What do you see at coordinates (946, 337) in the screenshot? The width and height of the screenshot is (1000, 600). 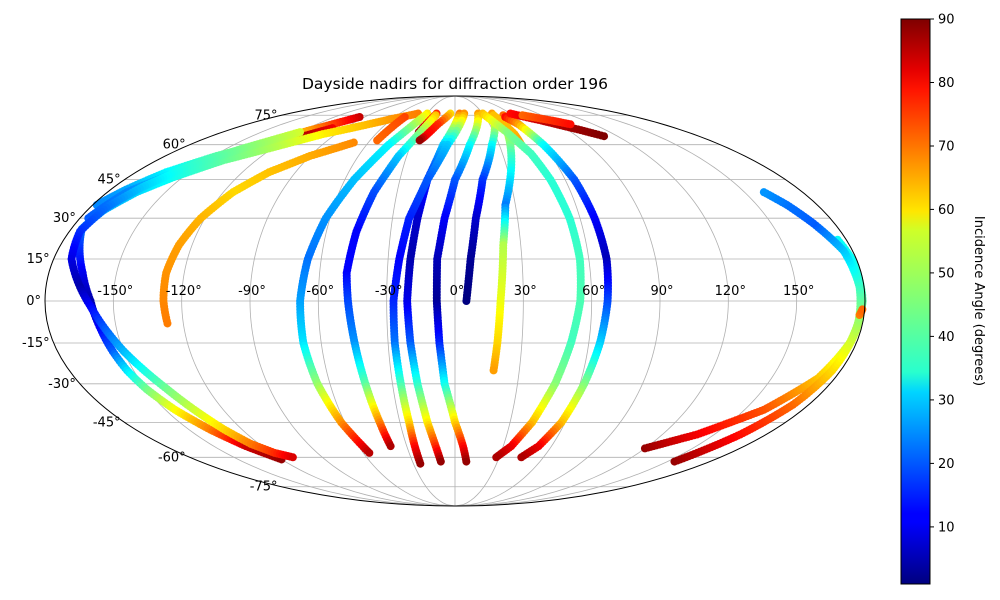 I see `colorbar-tick-label: 40` at bounding box center [946, 337].